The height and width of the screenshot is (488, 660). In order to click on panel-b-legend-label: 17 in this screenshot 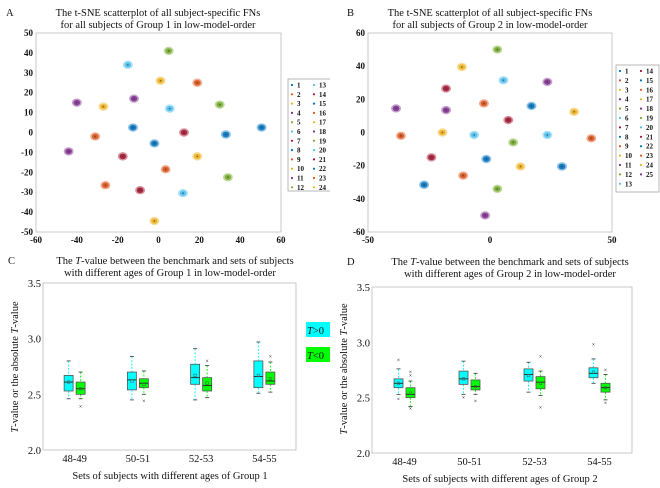, I will do `click(650, 100)`.